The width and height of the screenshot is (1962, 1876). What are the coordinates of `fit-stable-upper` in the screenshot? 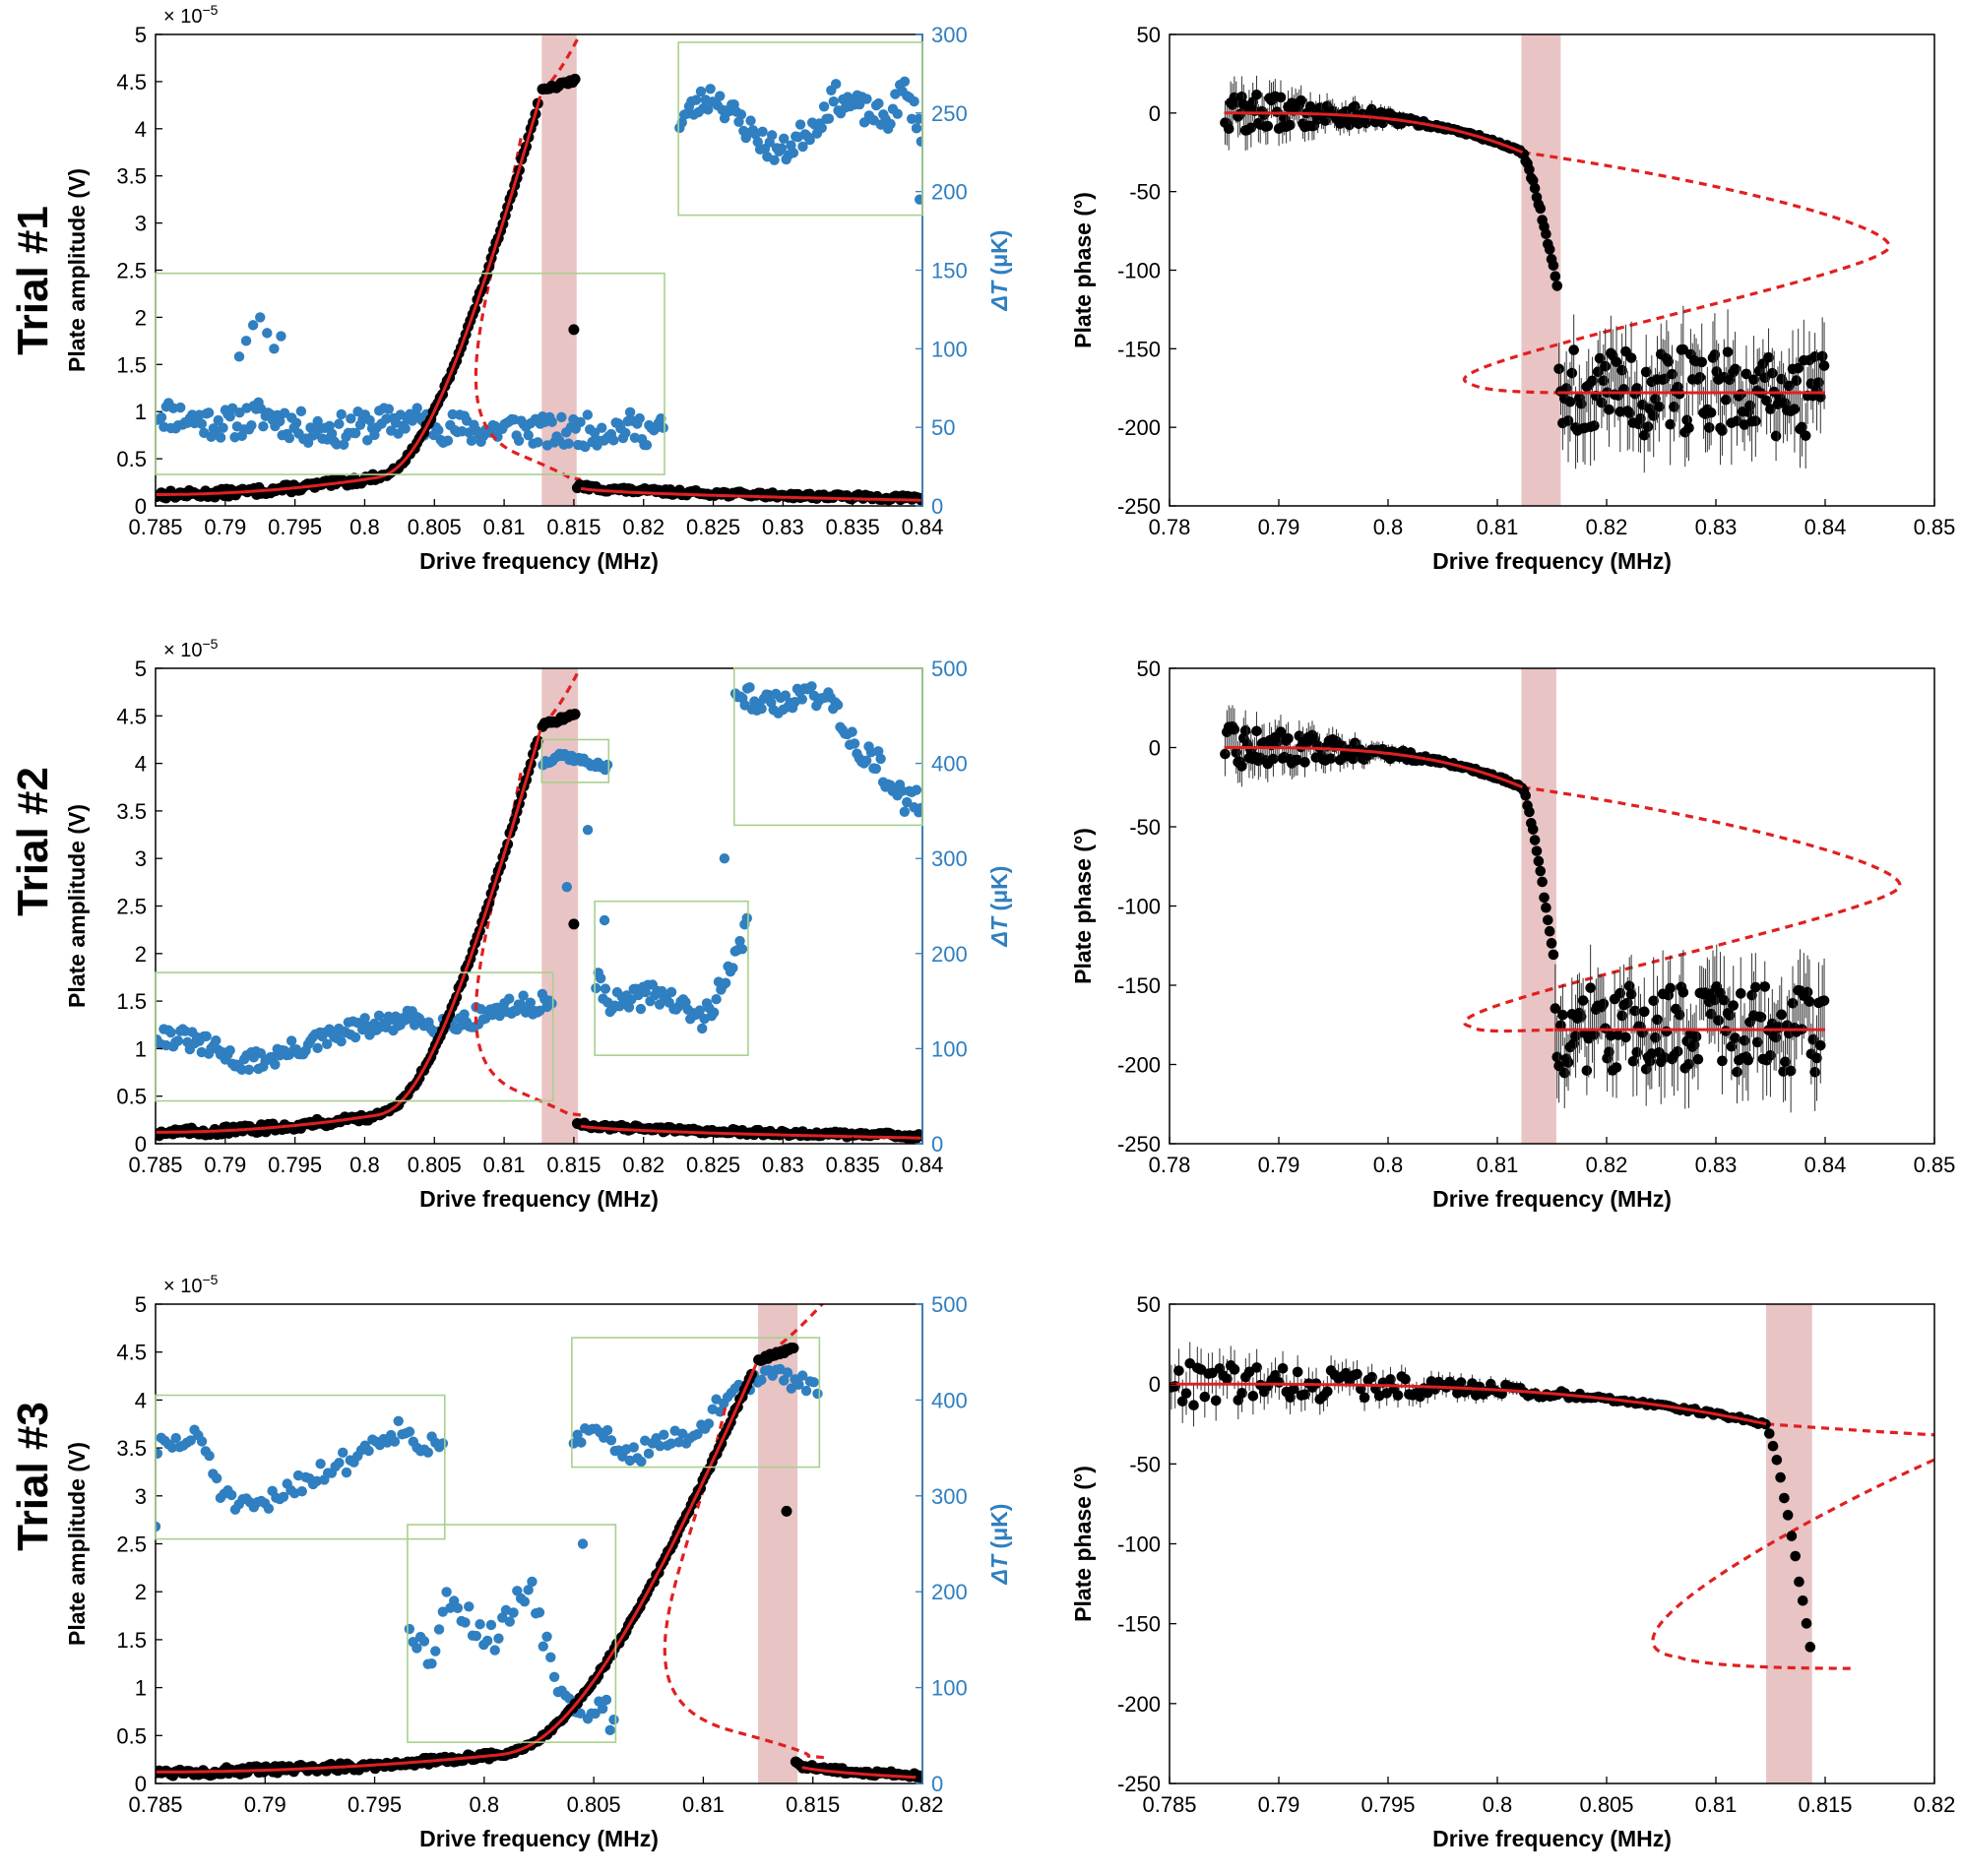 It's located at (750, 1132).